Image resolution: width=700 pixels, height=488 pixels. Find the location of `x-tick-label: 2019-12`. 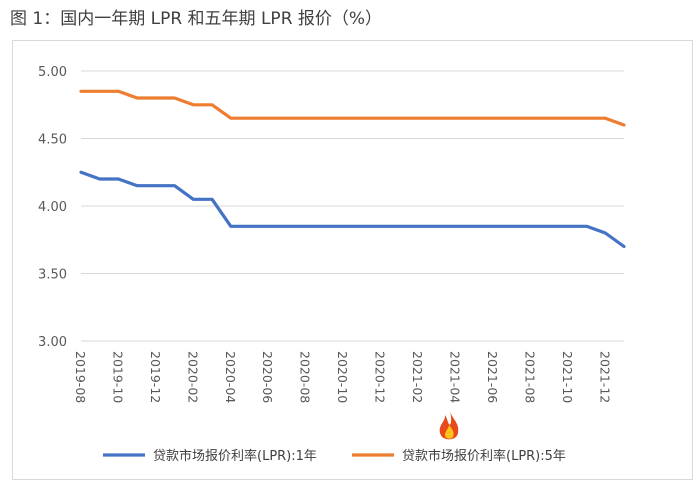

x-tick-label: 2019-12 is located at coordinates (155, 377).